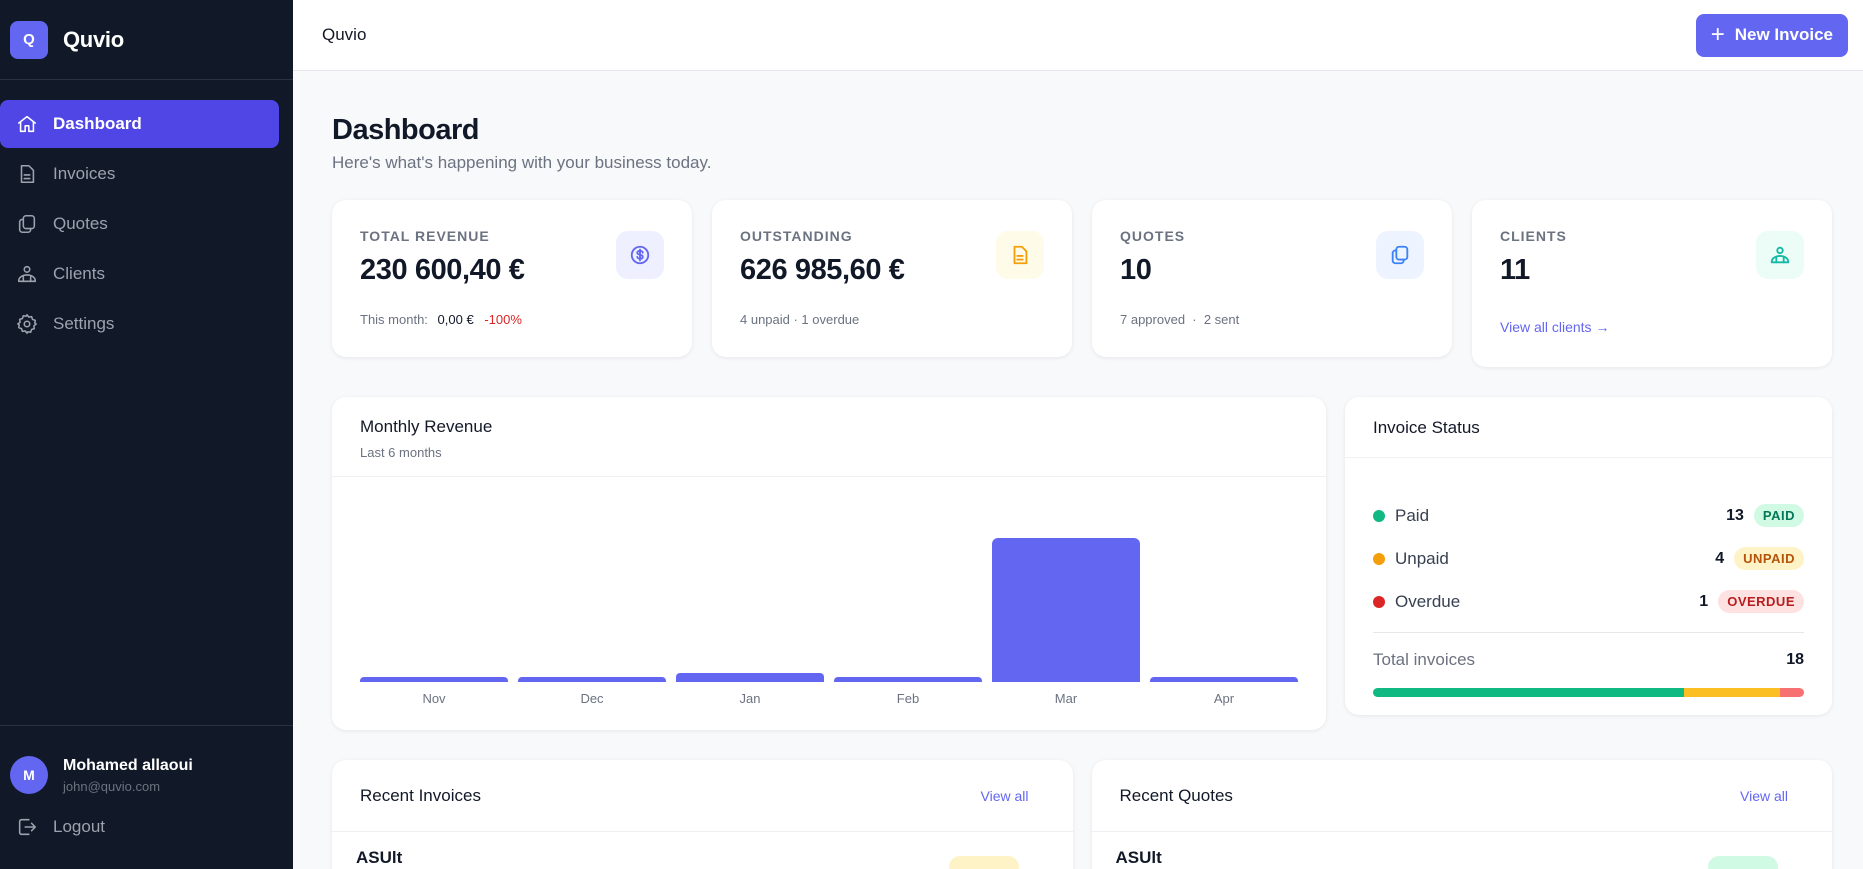  What do you see at coordinates (1735, 515) in the screenshot?
I see `status-count: 13` at bounding box center [1735, 515].